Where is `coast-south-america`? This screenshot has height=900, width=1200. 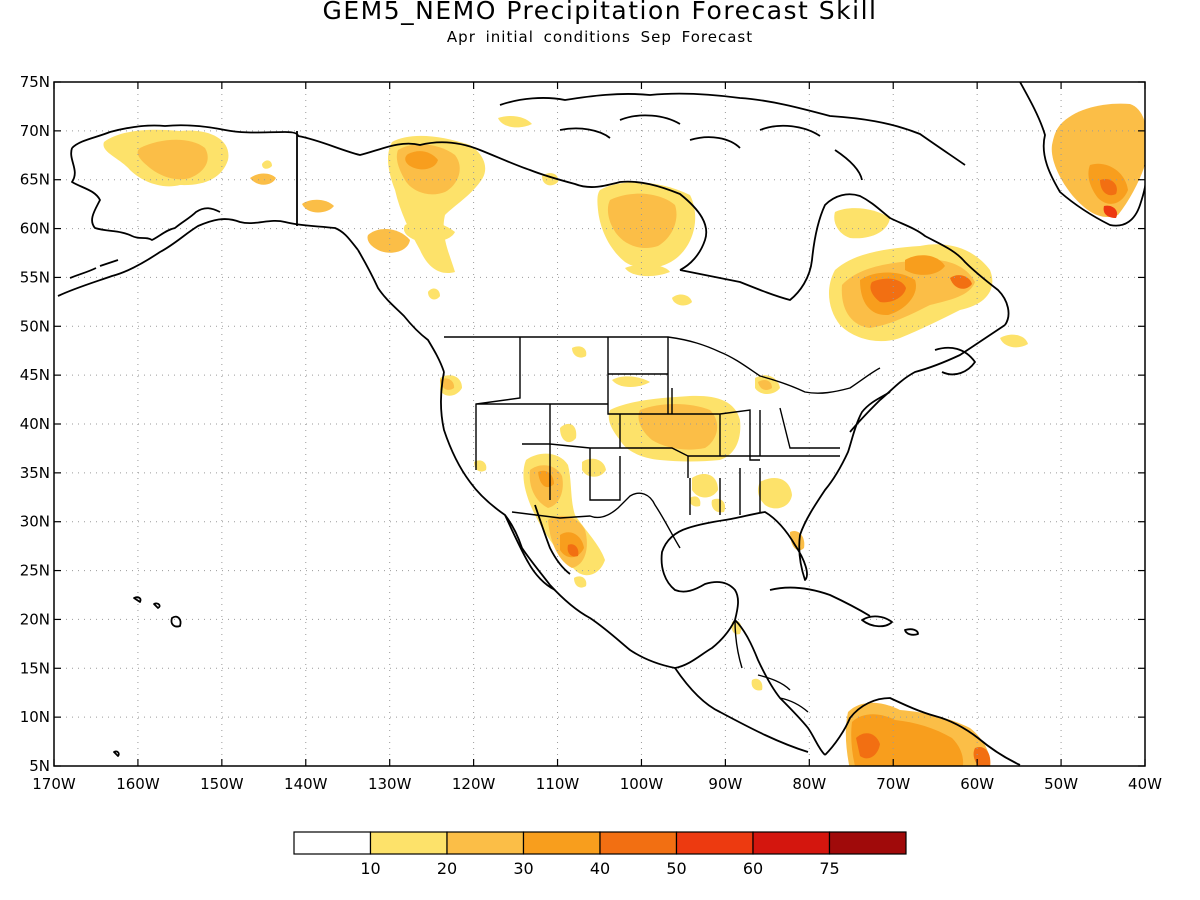 coast-south-america is located at coordinates (922, 731).